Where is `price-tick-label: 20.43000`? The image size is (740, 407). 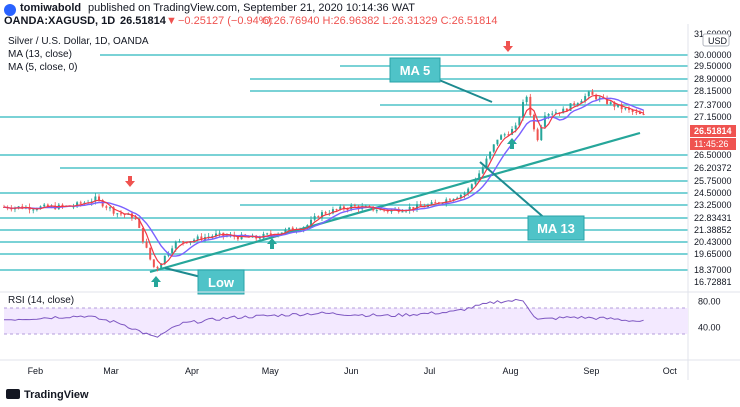 price-tick-label: 20.43000 is located at coordinates (713, 242).